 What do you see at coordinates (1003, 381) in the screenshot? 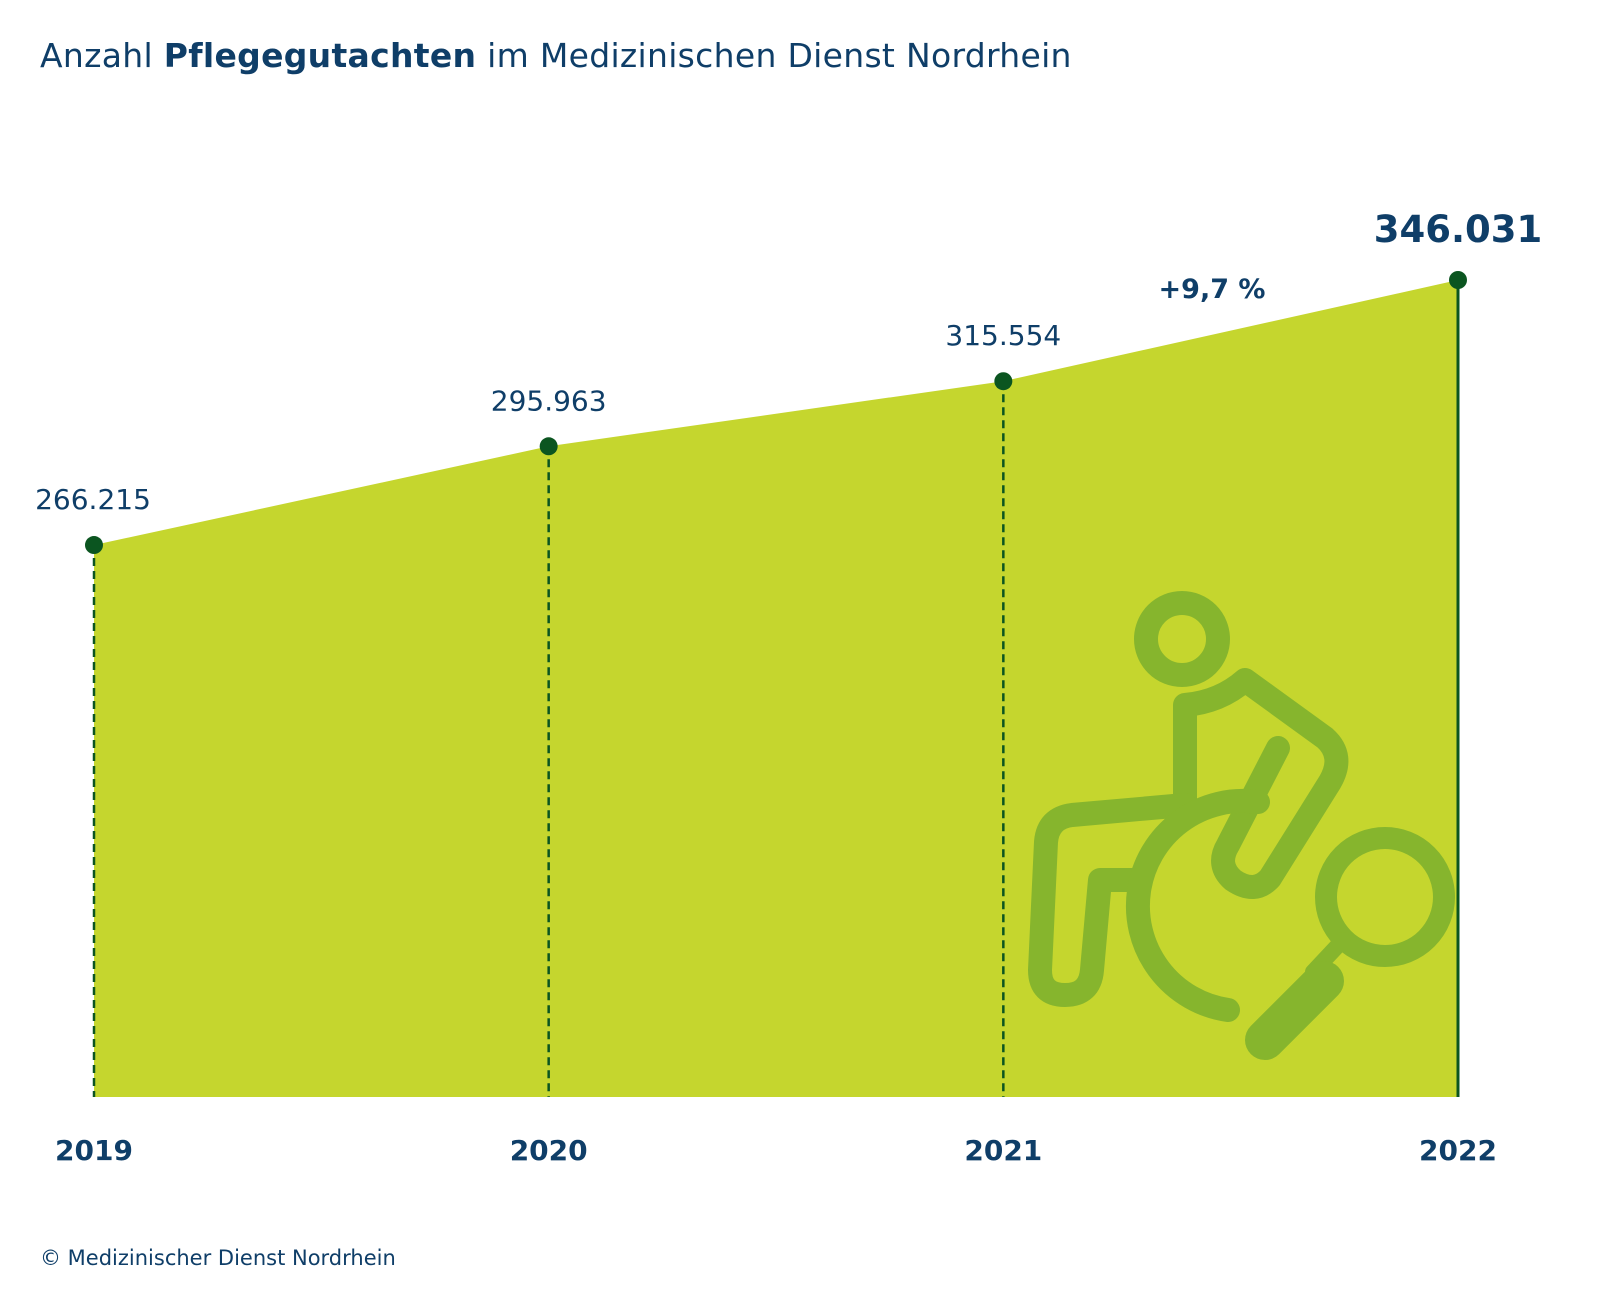
I see `data-point-2021` at bounding box center [1003, 381].